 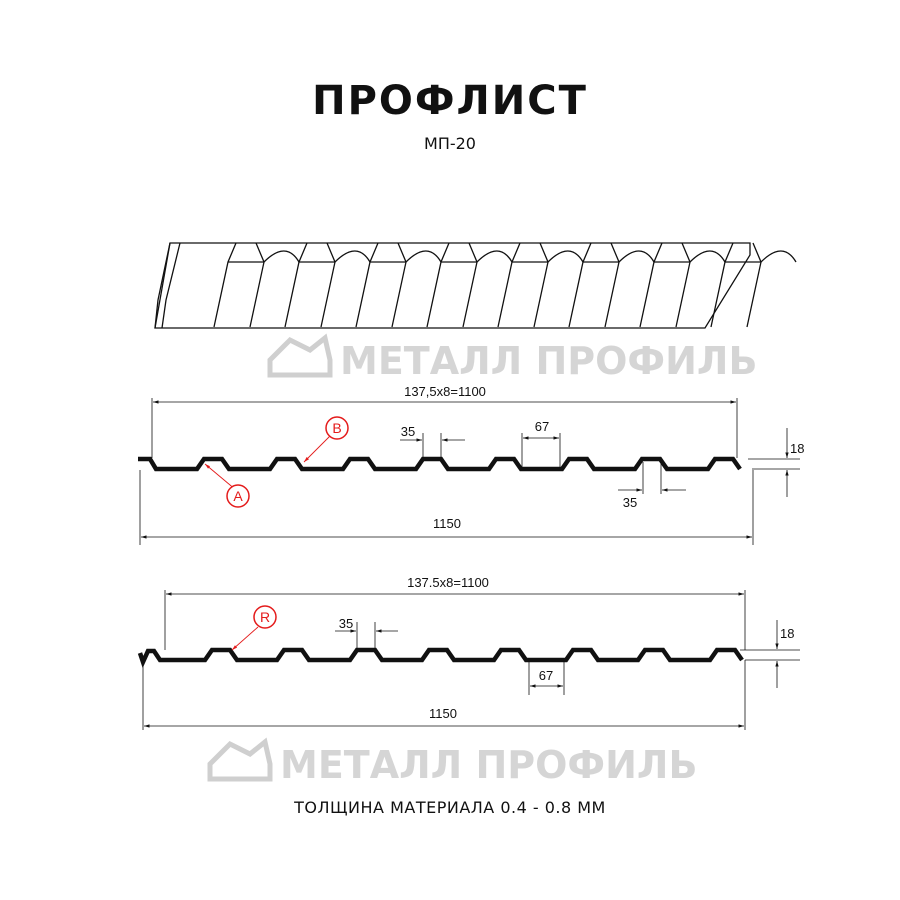 What do you see at coordinates (336, 428) in the screenshot?
I see `marker-b: B` at bounding box center [336, 428].